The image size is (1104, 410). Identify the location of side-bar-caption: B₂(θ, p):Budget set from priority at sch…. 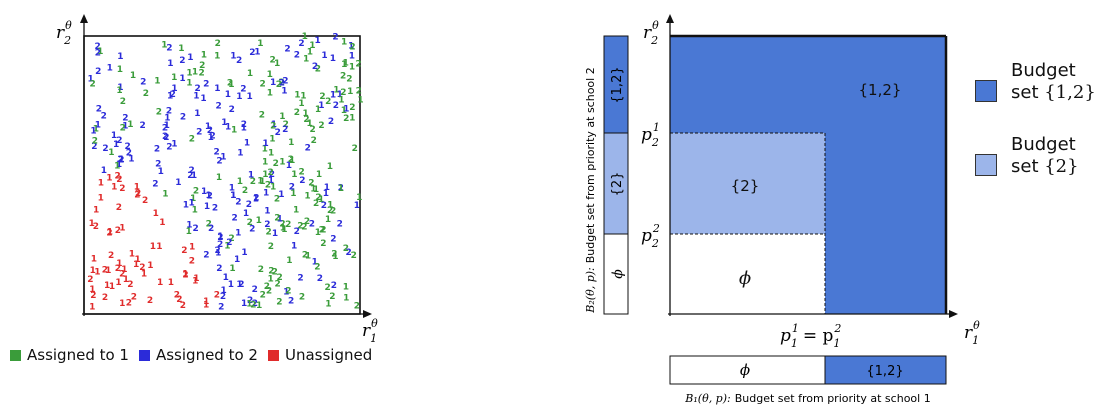
(590, 190).